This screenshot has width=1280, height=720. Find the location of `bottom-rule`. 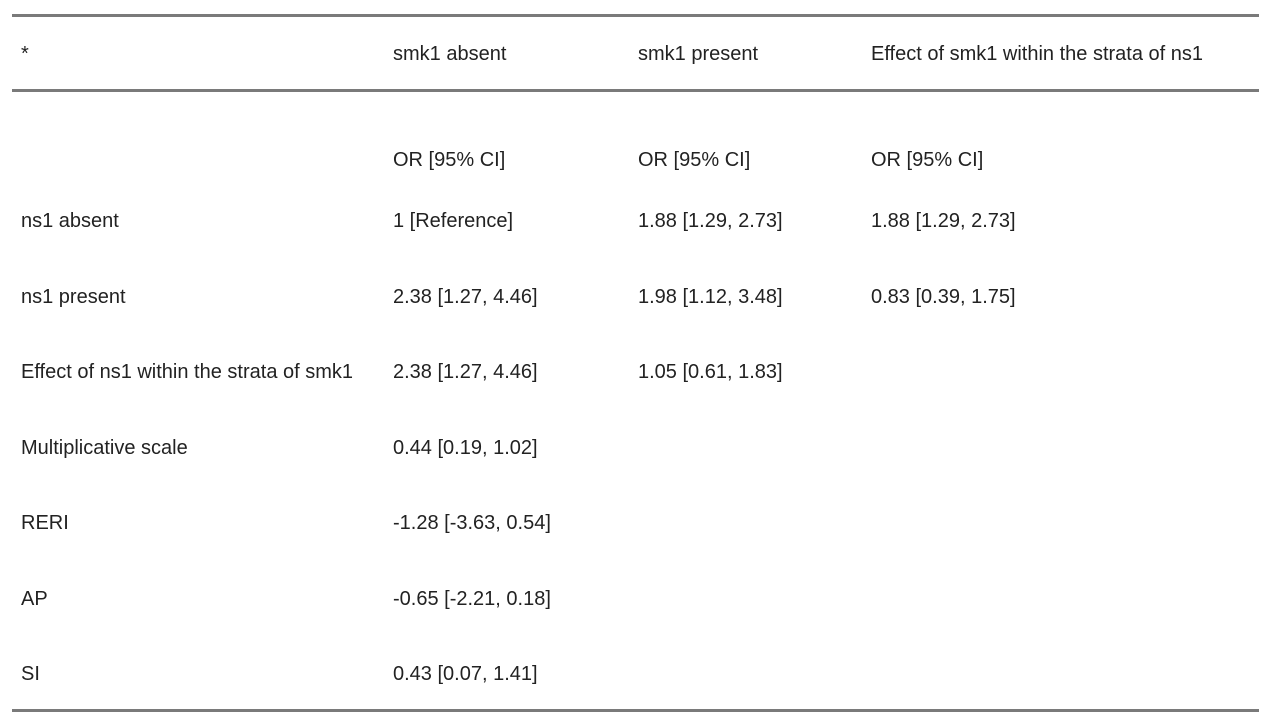

bottom-rule is located at coordinates (635, 710).